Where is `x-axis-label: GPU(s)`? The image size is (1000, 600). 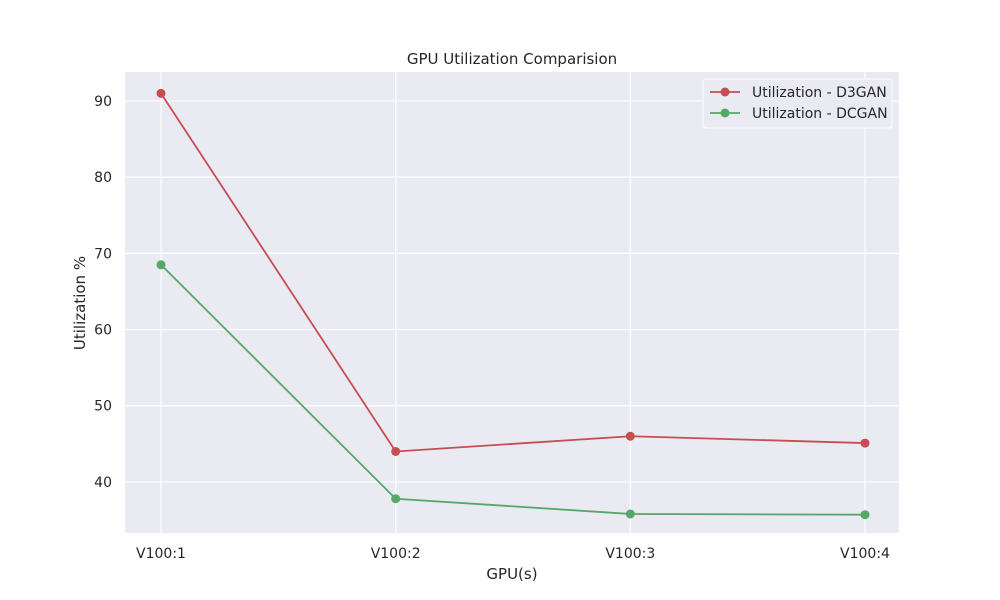 x-axis-label: GPU(s) is located at coordinates (511, 574).